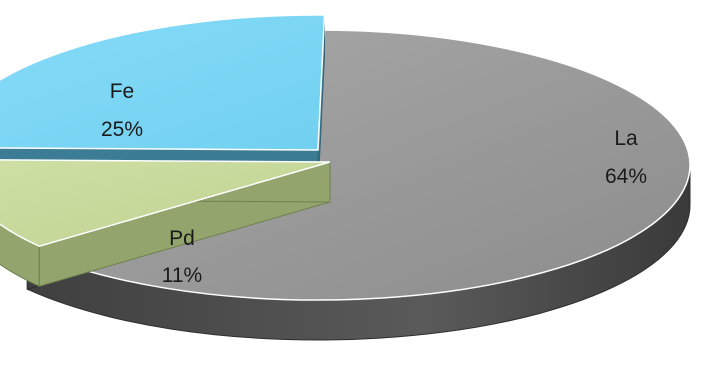 The width and height of the screenshot is (702, 380). Describe the element at coordinates (626, 138) in the screenshot. I see `slice-label-la-name: La` at that location.